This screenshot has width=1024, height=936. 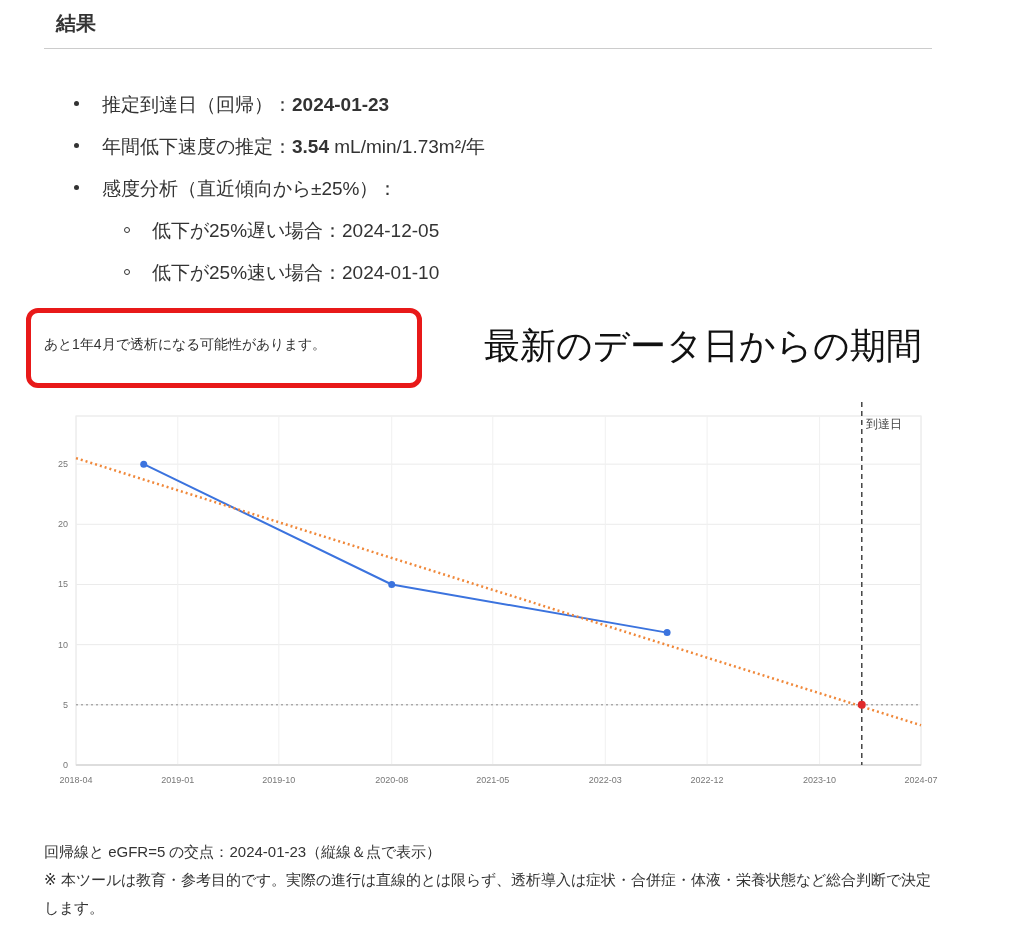 What do you see at coordinates (493, 780) in the screenshot?
I see `x-tick-label: 2021-05` at bounding box center [493, 780].